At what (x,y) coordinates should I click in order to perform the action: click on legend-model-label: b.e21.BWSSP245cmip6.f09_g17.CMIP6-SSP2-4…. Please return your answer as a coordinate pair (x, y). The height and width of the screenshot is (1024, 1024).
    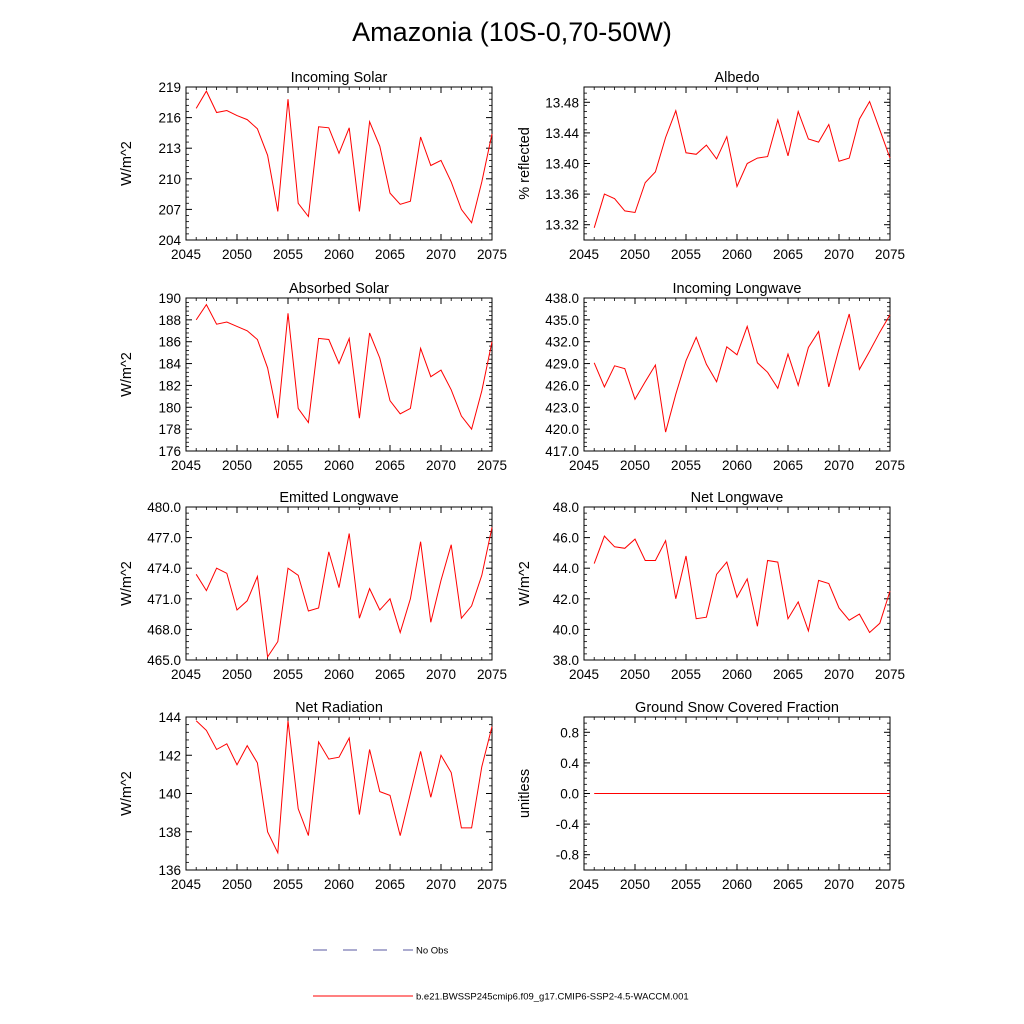
    Looking at the image, I should click on (552, 997).